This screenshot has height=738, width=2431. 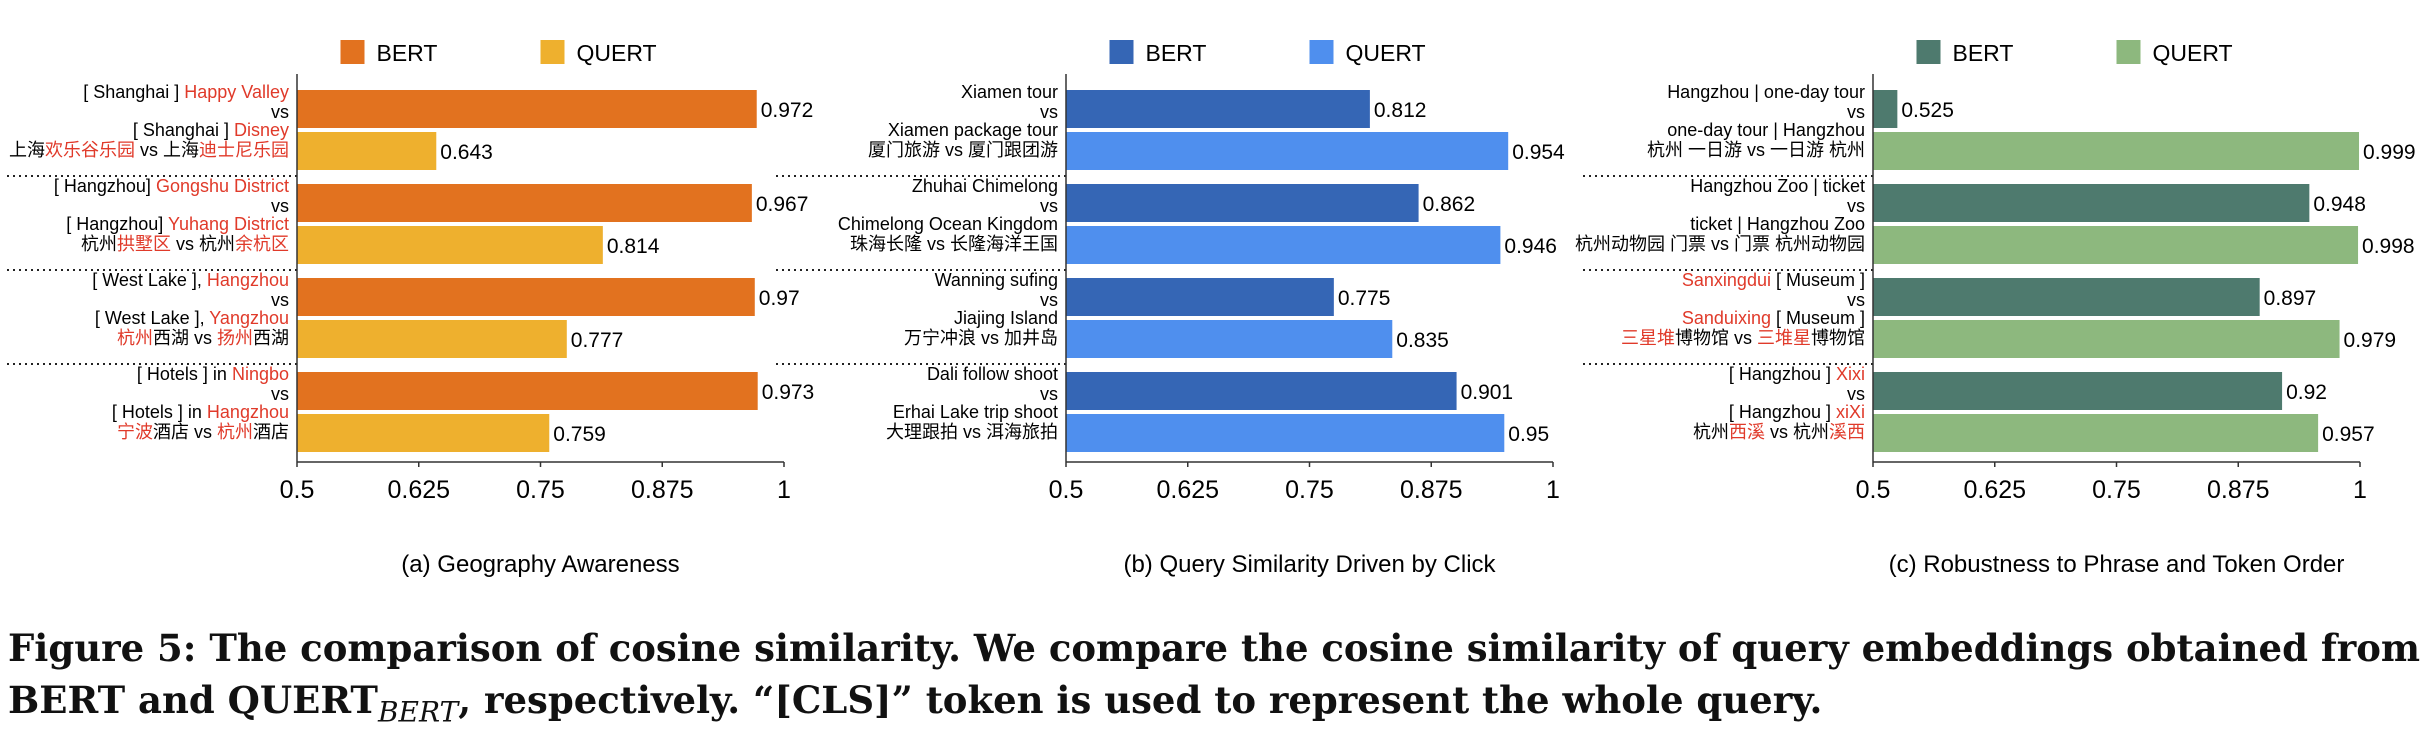 I want to click on value-label-bert-1: 0.972, so click(x=787, y=110).